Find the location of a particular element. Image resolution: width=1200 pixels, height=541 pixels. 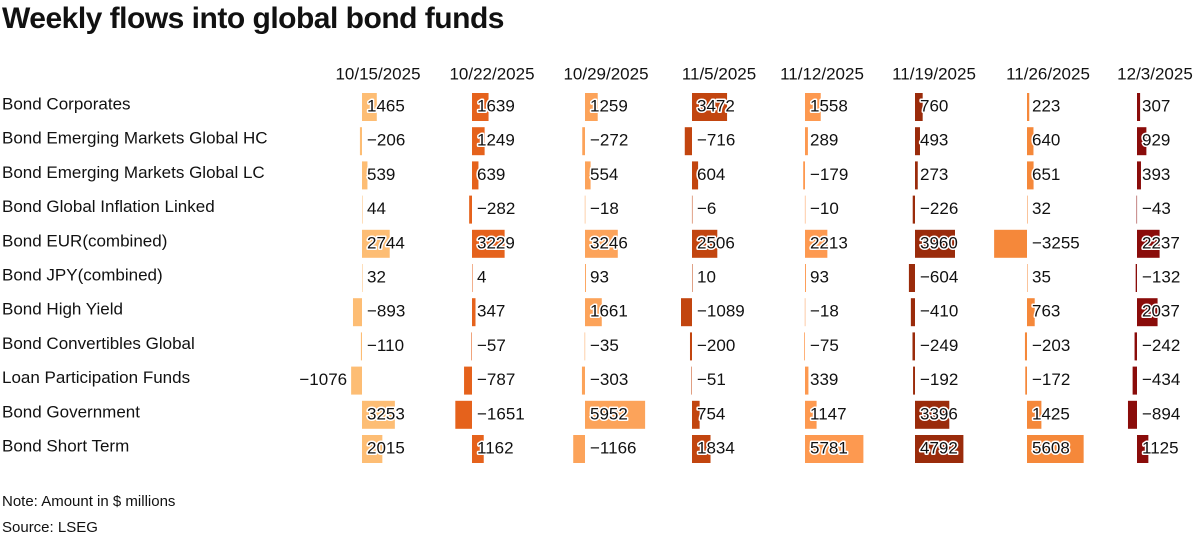

value-label: 1558 is located at coordinates (829, 105).